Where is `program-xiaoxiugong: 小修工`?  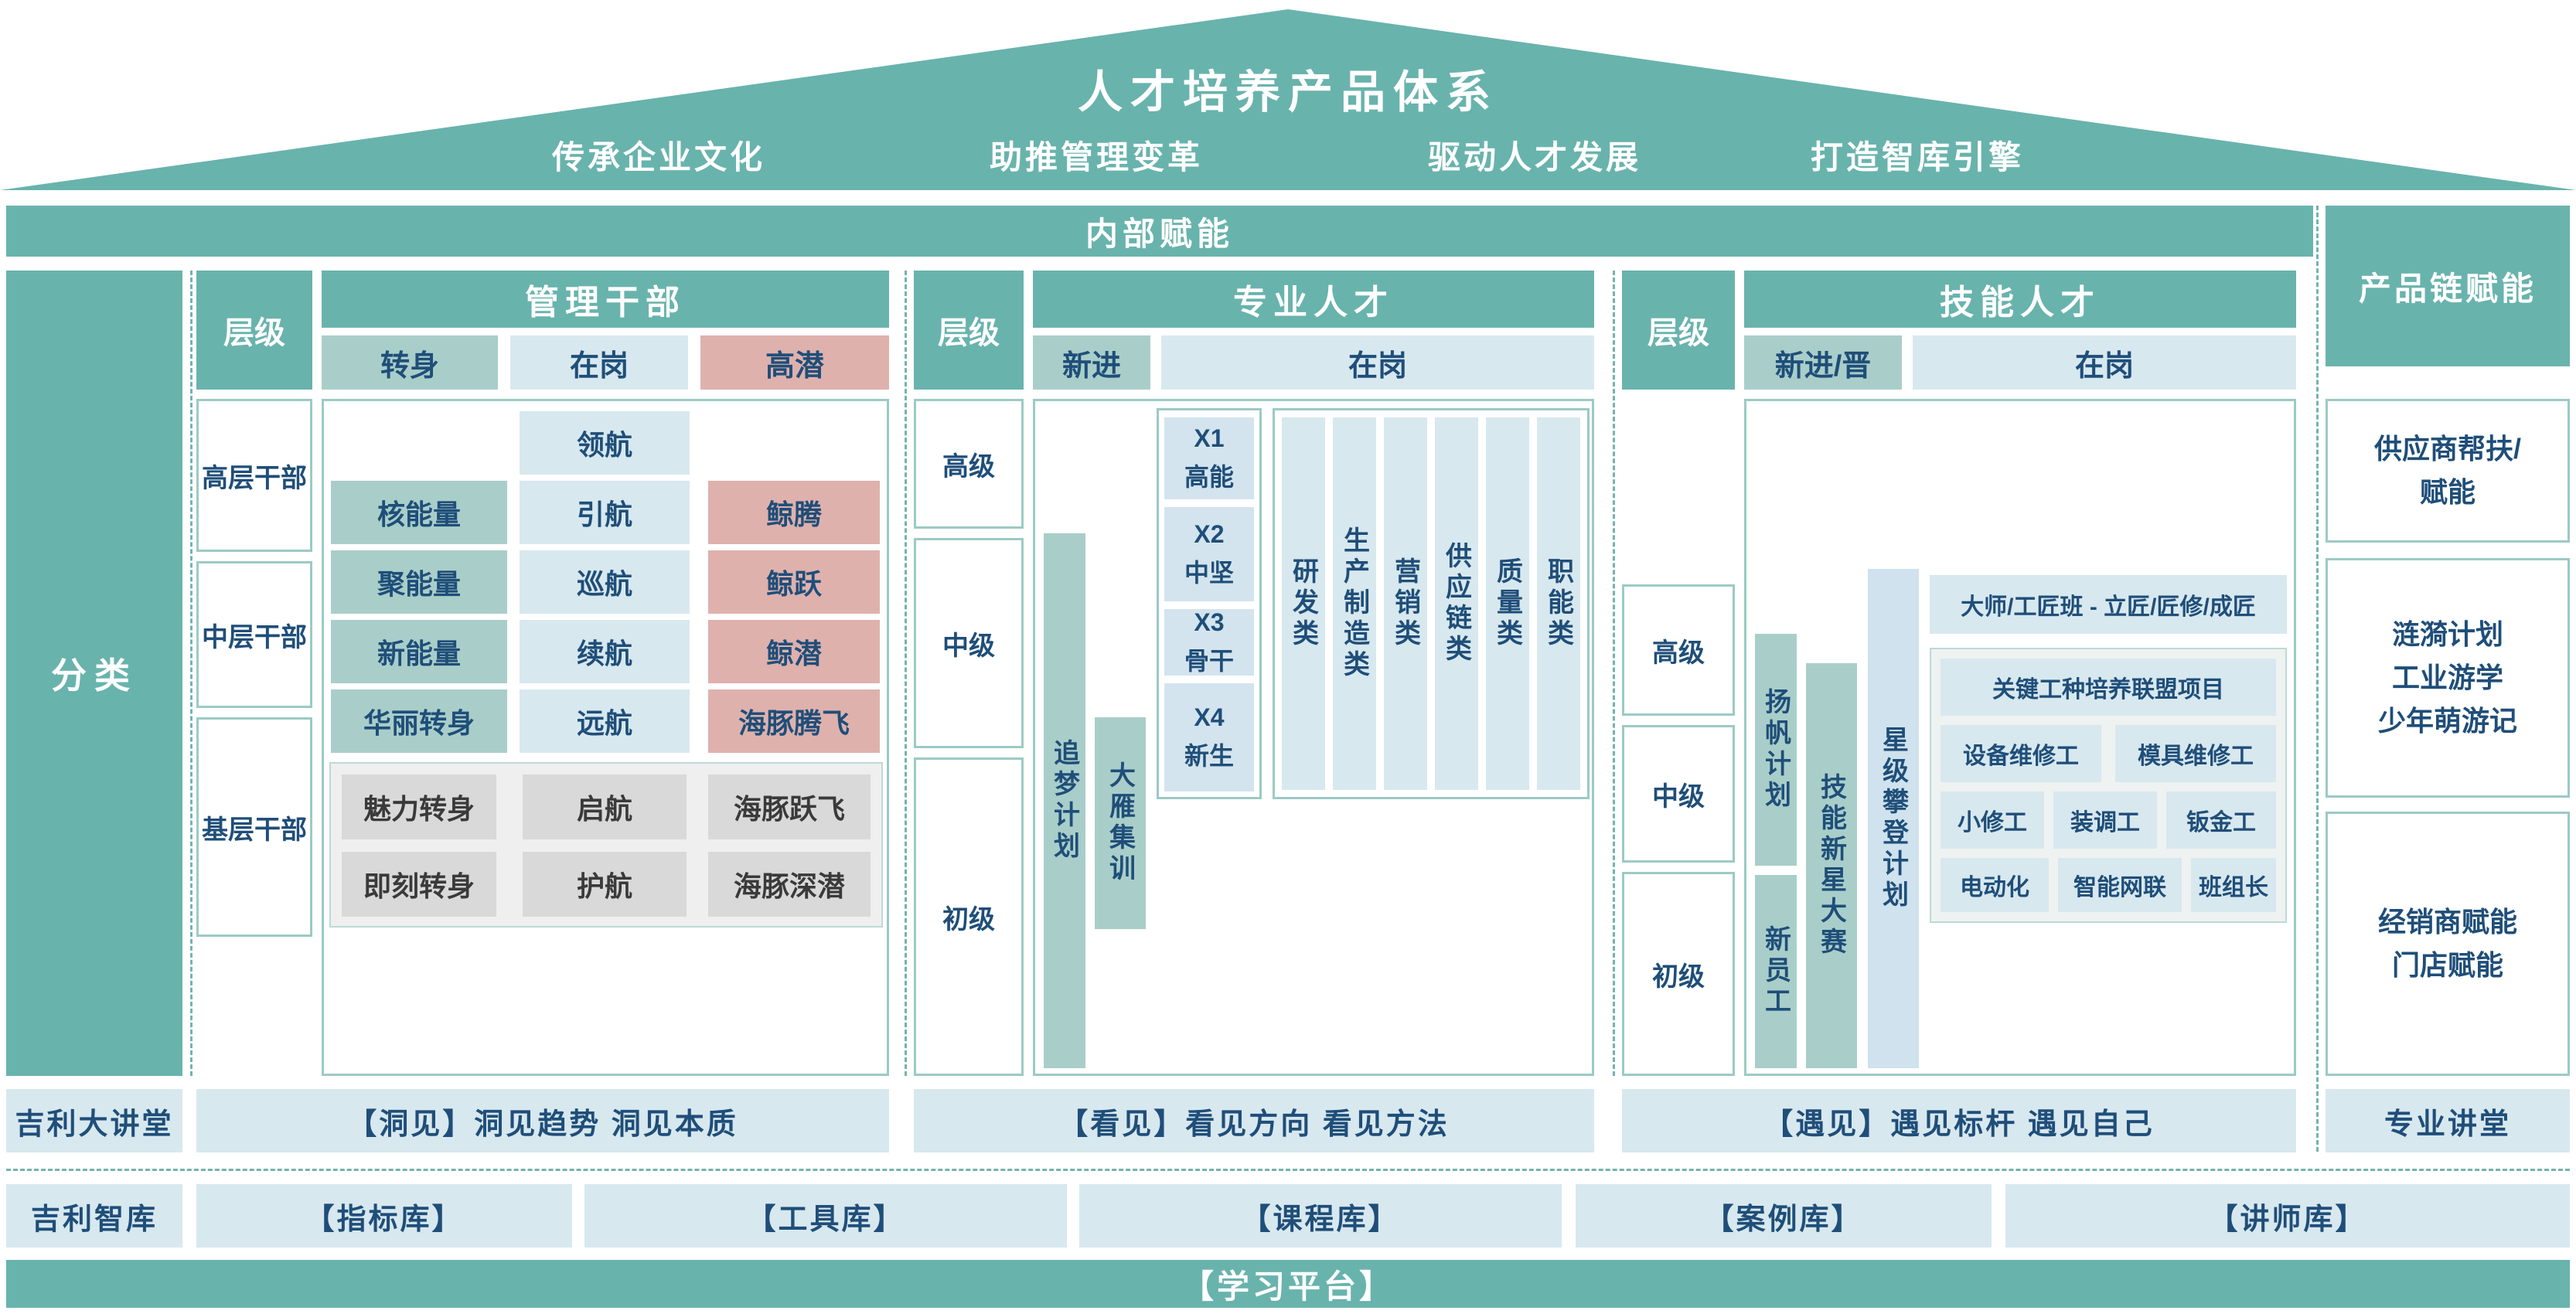
program-xiaoxiugong: 小修工 is located at coordinates (1992, 820).